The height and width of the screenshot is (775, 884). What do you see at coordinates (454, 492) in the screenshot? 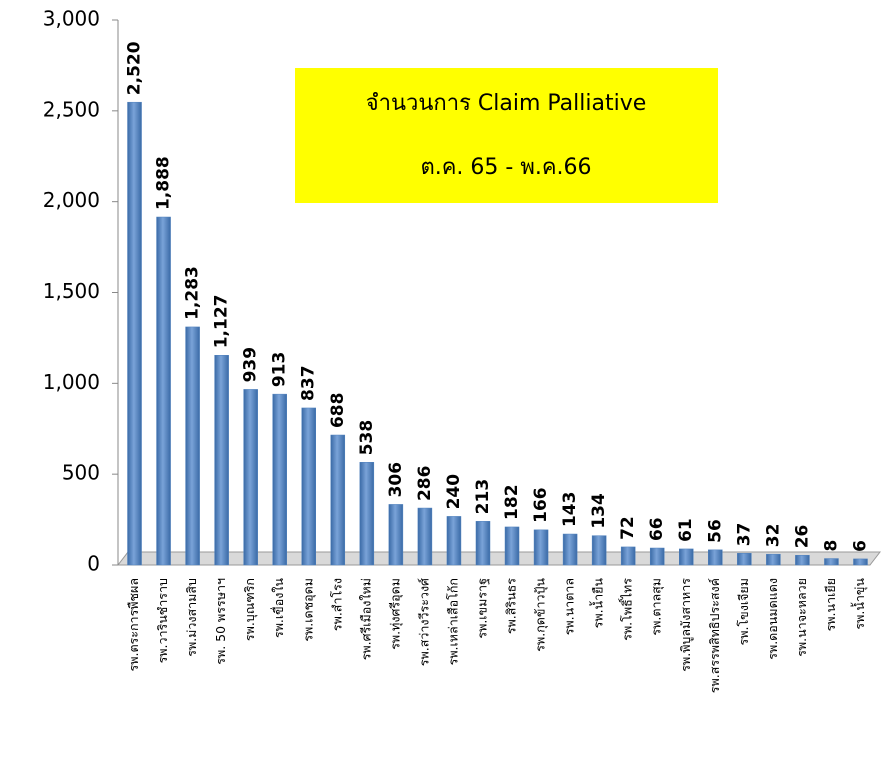
I see `value-label: 240` at bounding box center [454, 492].